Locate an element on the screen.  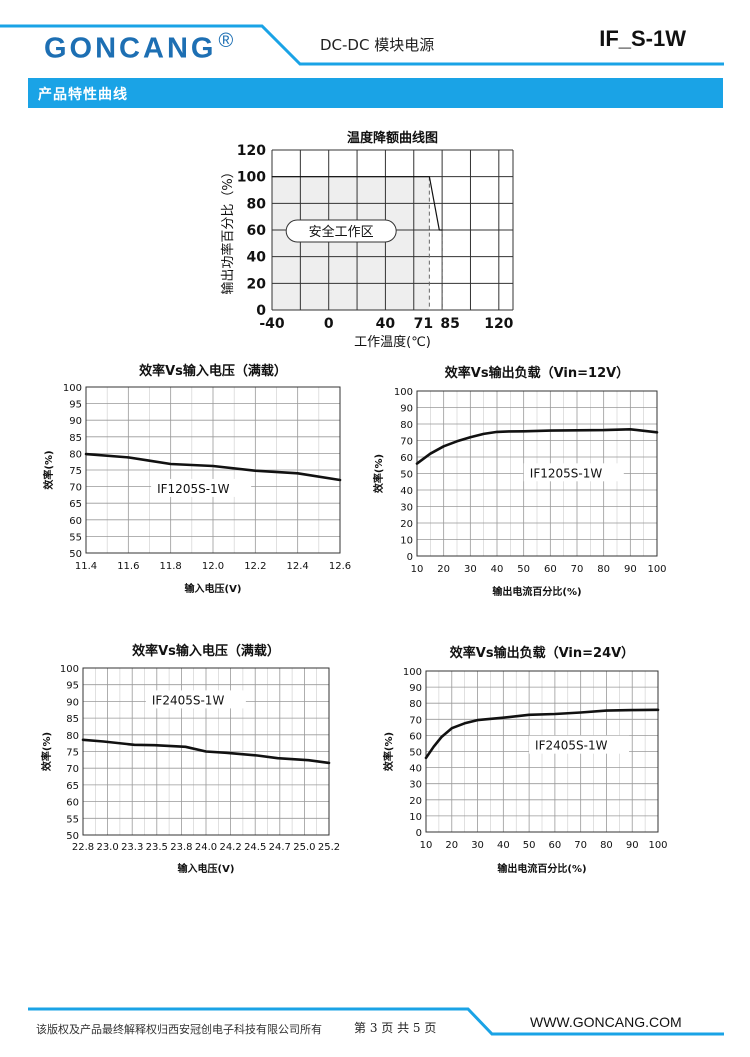
chart-title: 效率Vs输出负载（Vin=12V） is located at coordinates (537, 373).